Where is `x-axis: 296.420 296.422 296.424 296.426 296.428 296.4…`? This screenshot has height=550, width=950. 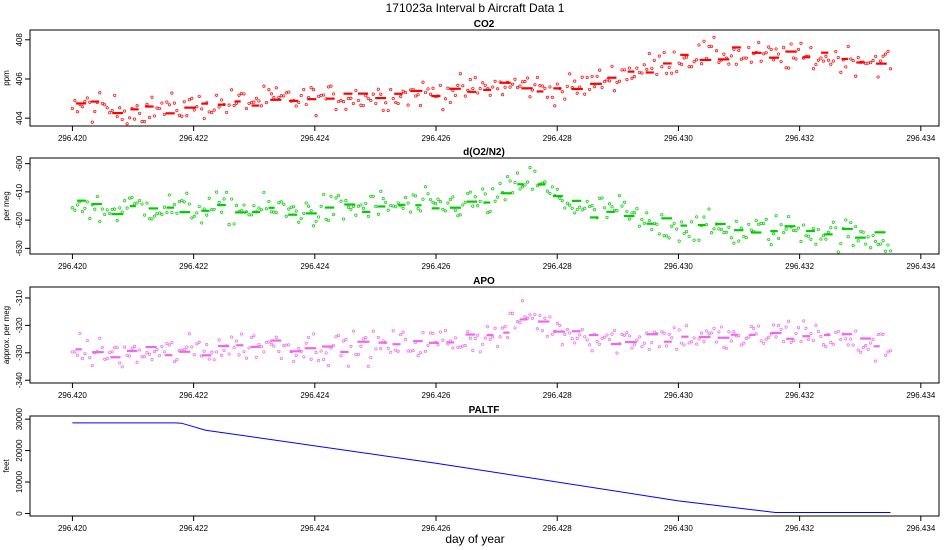
x-axis: 296.420 296.422 296.424 296.426 296.428 296.4… is located at coordinates (497, 262).